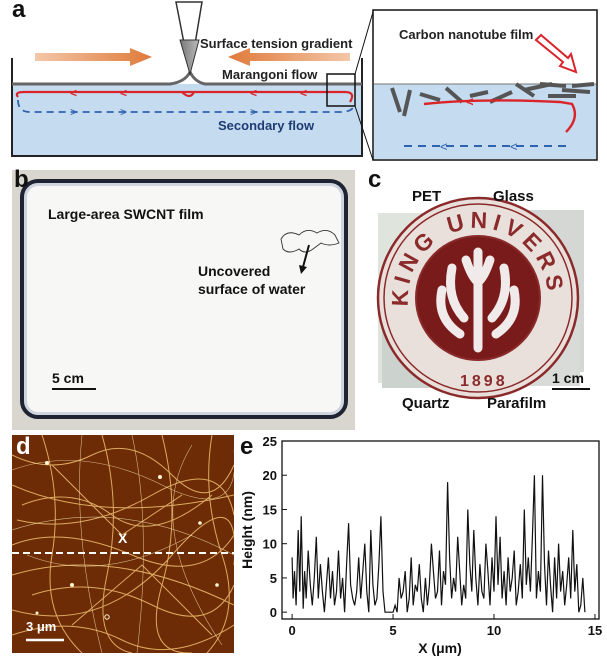 The height and width of the screenshot is (661, 607). I want to click on y-tick-label: 5, so click(273, 578).